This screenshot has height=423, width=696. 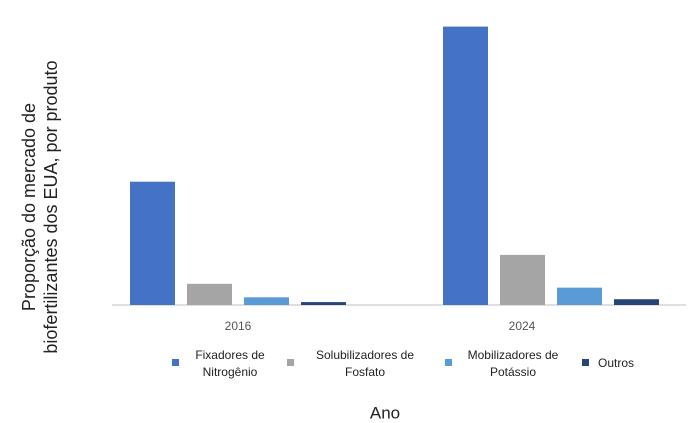 I want to click on legend-label: Fixadores de Nitrogênio, so click(x=230, y=363).